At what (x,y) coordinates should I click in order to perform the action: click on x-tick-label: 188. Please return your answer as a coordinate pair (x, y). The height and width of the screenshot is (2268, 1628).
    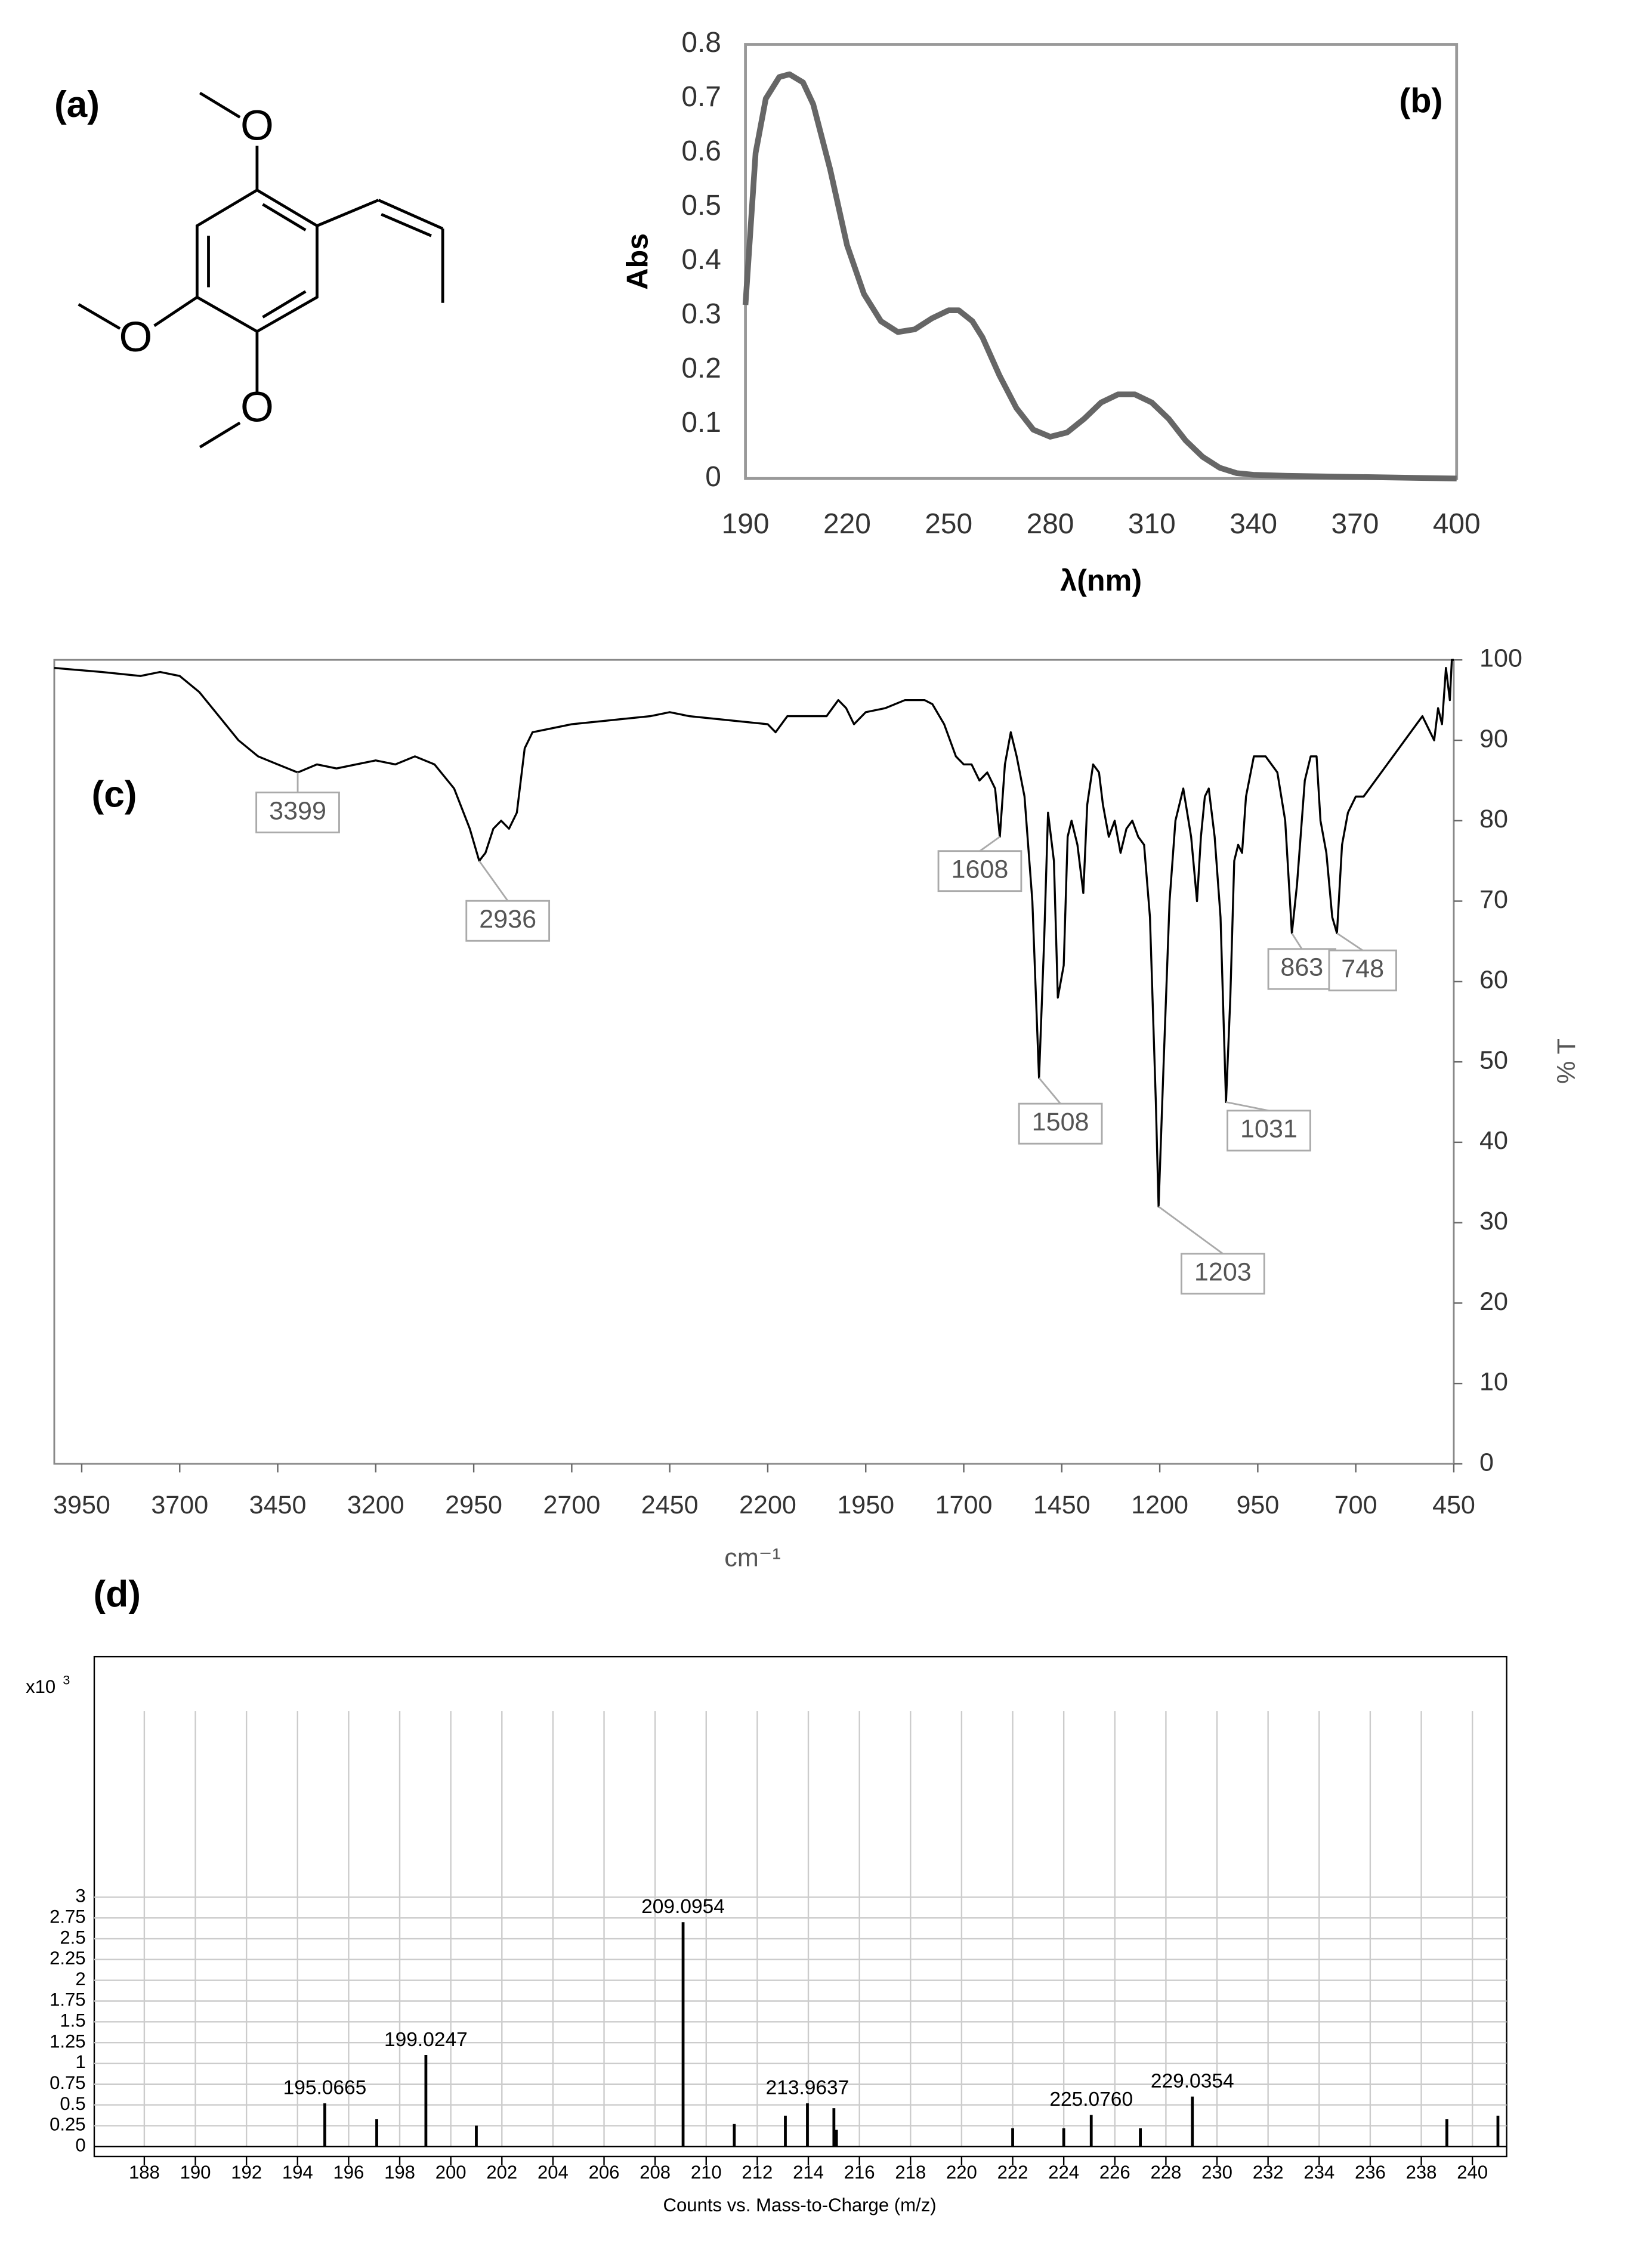
    Looking at the image, I should click on (144, 2172).